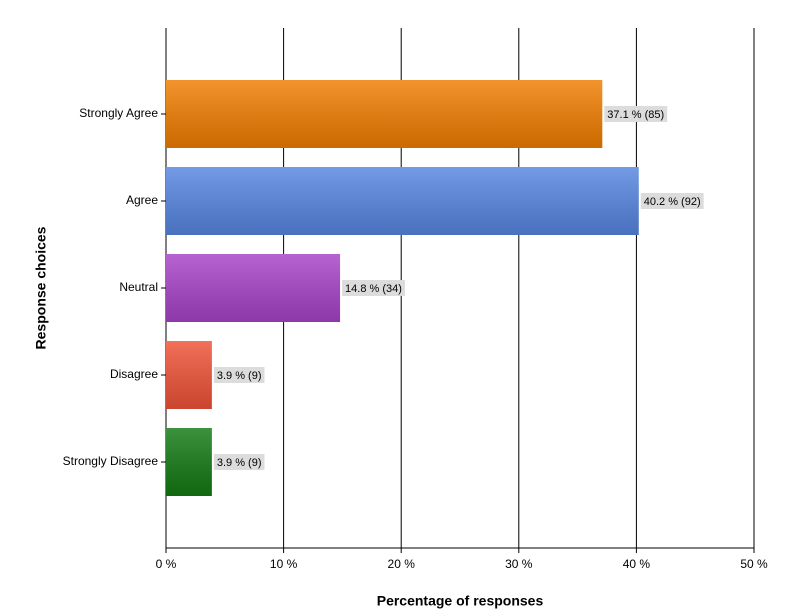  I want to click on value-label: 40.2 % (92), so click(672, 202).